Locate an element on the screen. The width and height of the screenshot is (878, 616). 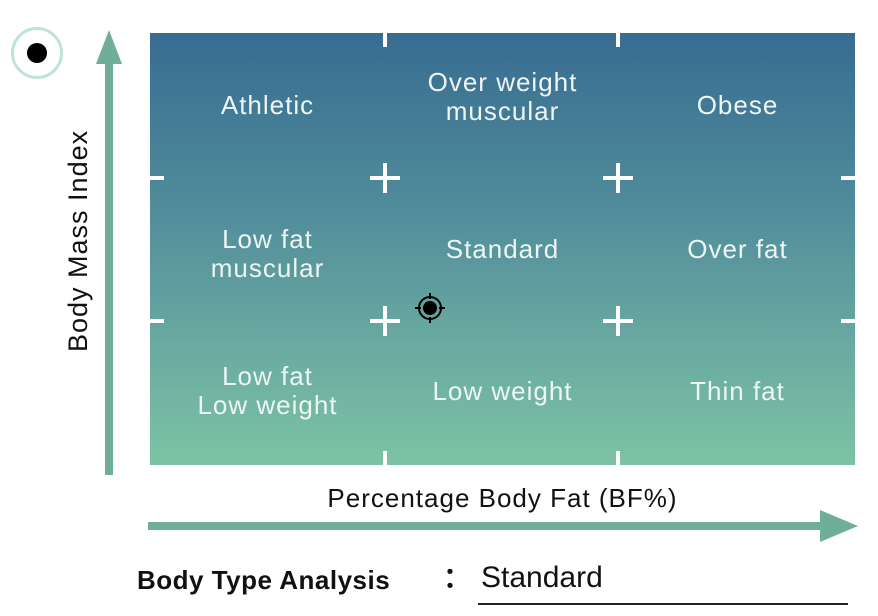
cell-over-fat: Over fat is located at coordinates (737, 248).